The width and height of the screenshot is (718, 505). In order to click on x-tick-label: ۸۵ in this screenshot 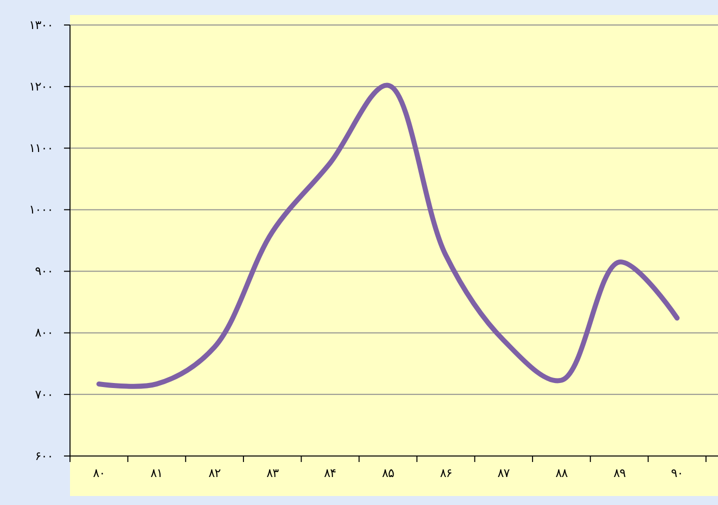, I will do `click(388, 473)`.